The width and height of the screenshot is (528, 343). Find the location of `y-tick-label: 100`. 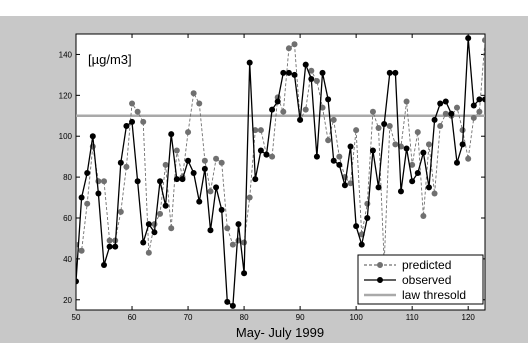

y-tick-label: 100 is located at coordinates (66, 136).